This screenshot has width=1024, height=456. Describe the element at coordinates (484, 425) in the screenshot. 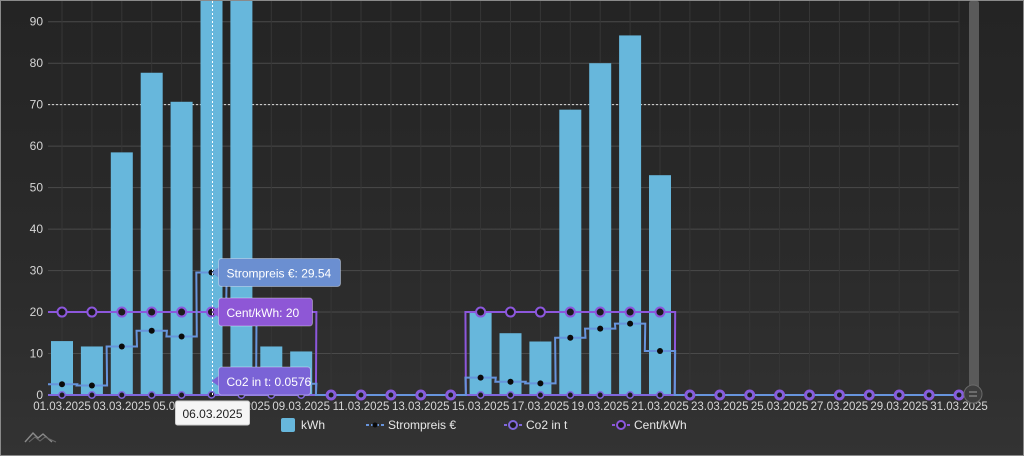

I see `legend: kWh Strompreis € Co2 in t Cent/kWh` at that location.